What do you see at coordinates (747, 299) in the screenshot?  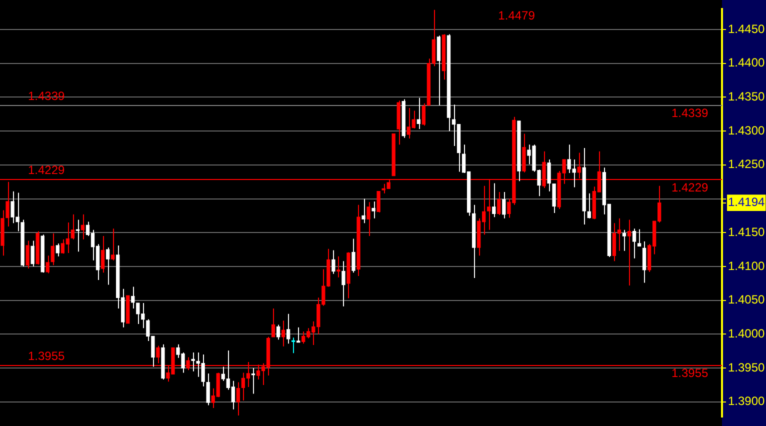 I see `y-tick-label: 1.4050` at bounding box center [747, 299].